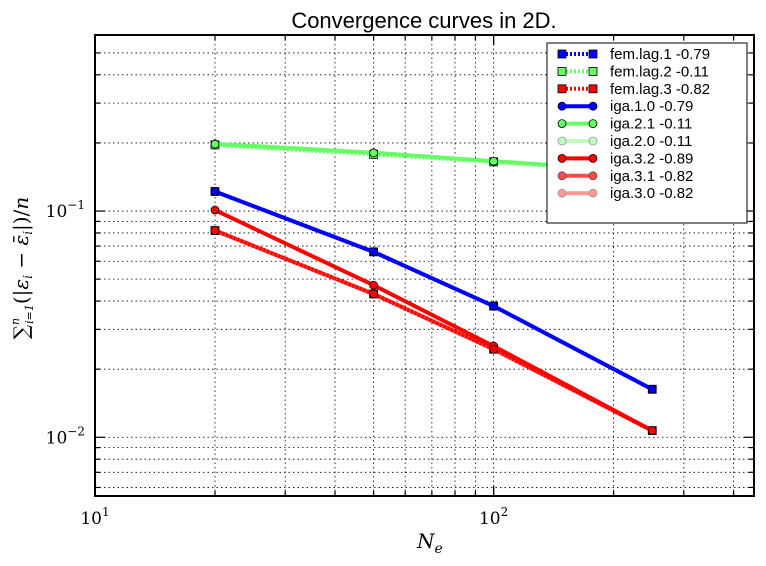 This screenshot has height=566, width=766. I want to click on y-axis-label: ∑ni=1(|εi − ε̄i|)/n, so click(22, 268).